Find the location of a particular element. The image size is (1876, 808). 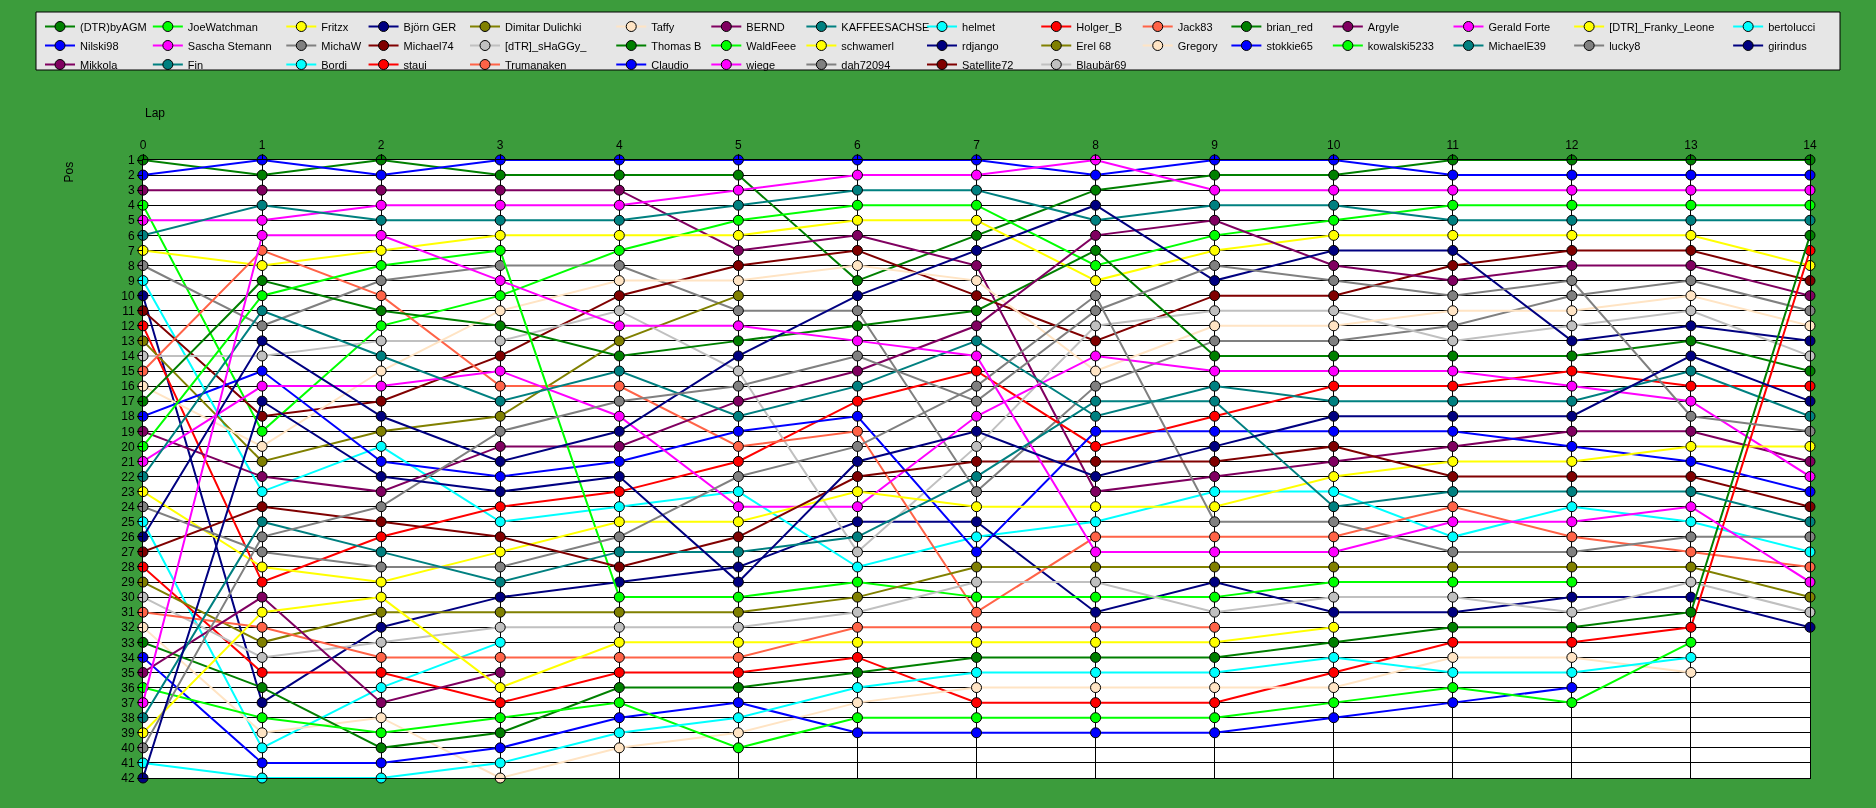

legend-label: Gerald Forte is located at coordinates (1519, 26).